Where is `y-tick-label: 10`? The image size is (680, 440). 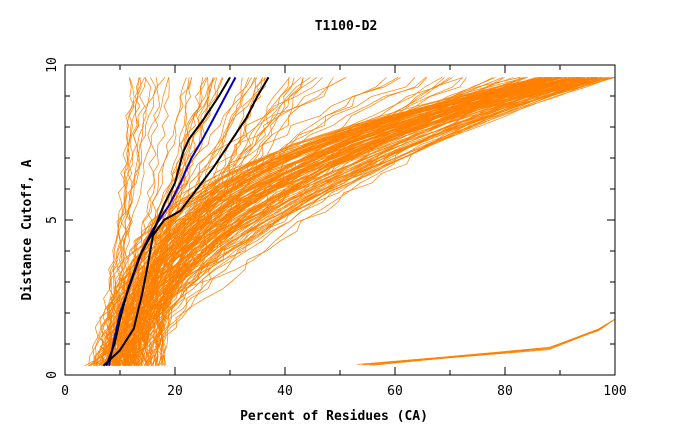 y-tick-label: 10 is located at coordinates (52, 65).